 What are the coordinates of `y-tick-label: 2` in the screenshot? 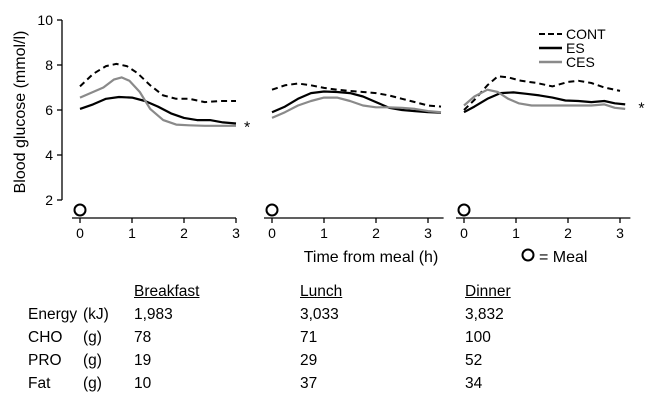 It's located at (49, 200).